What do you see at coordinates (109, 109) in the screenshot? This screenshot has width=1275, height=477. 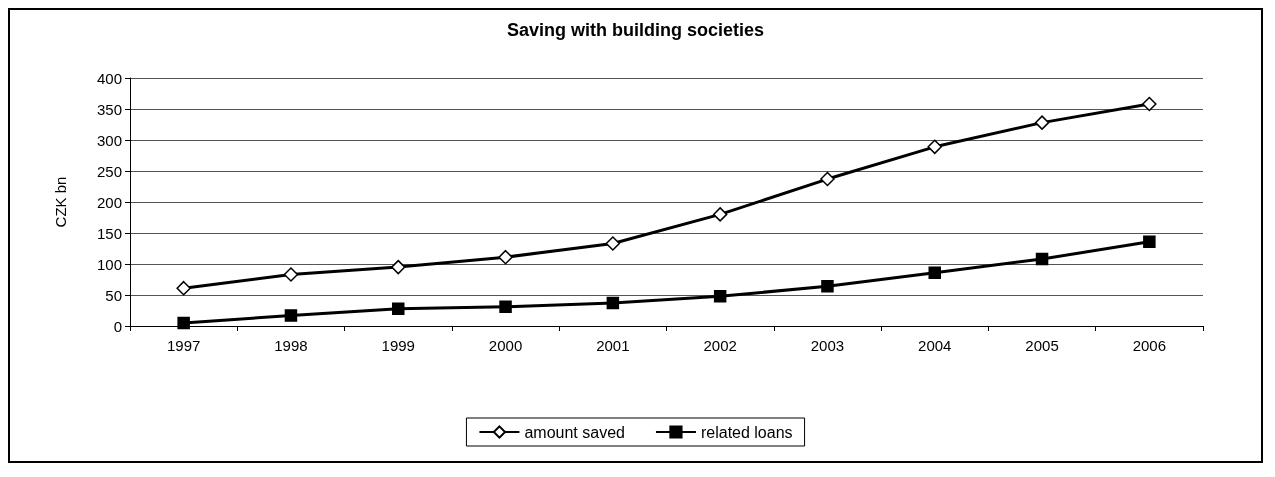 I see `y-tick-label: 350` at bounding box center [109, 109].